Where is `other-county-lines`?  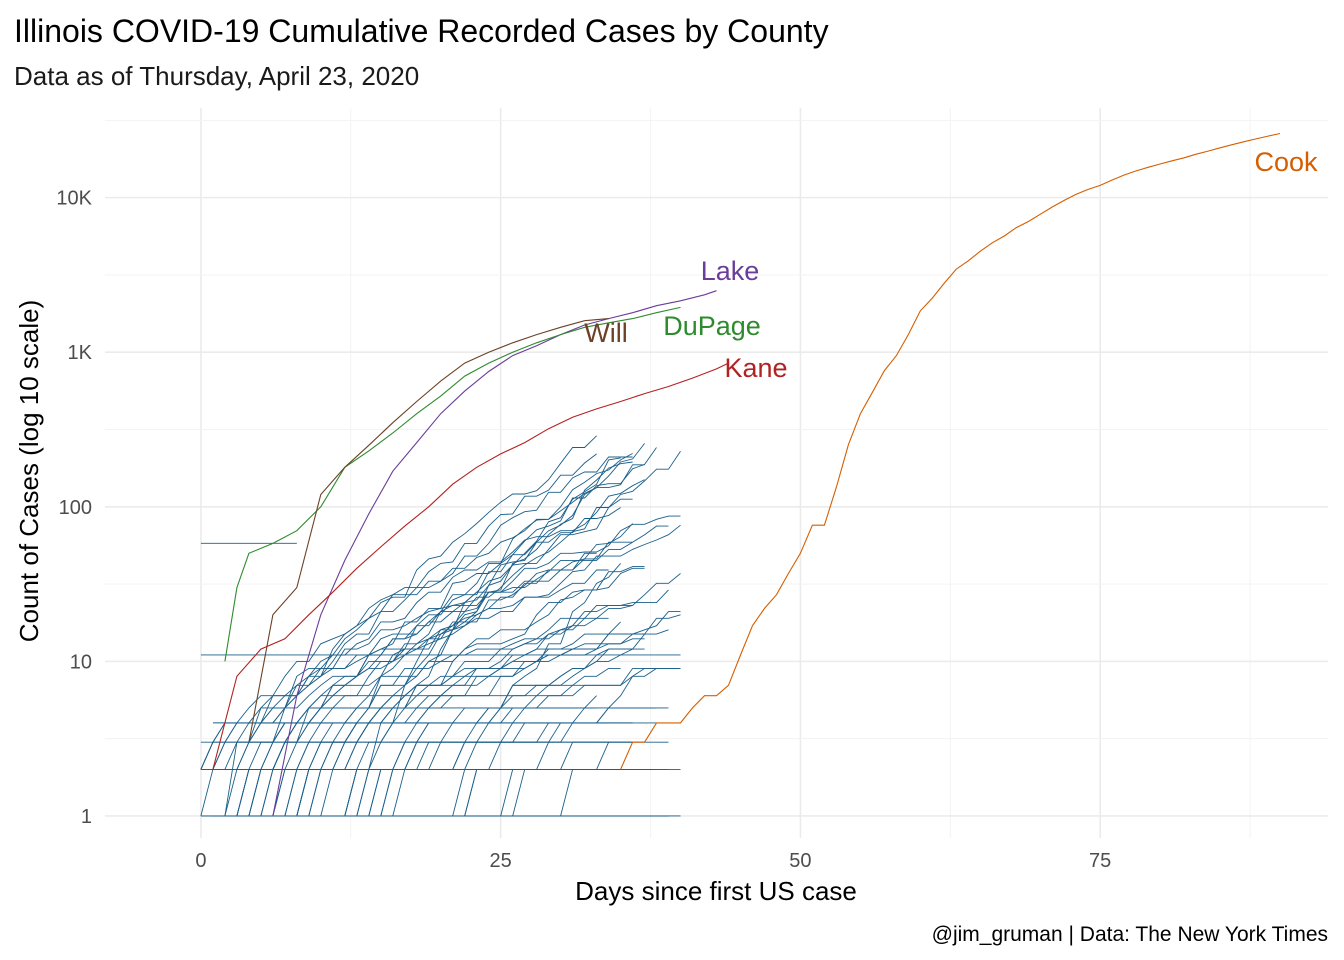 other-county-lines is located at coordinates (440, 626).